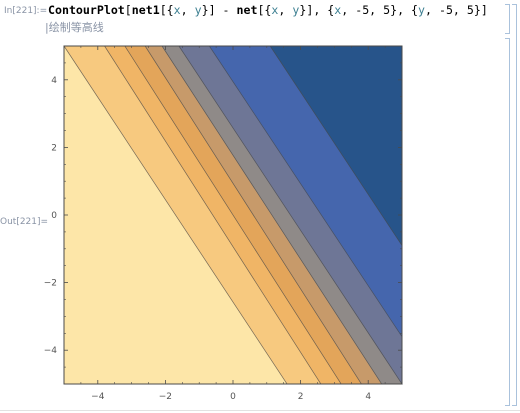  Describe the element at coordinates (128, 10) in the screenshot. I see `code-punct: [` at that location.